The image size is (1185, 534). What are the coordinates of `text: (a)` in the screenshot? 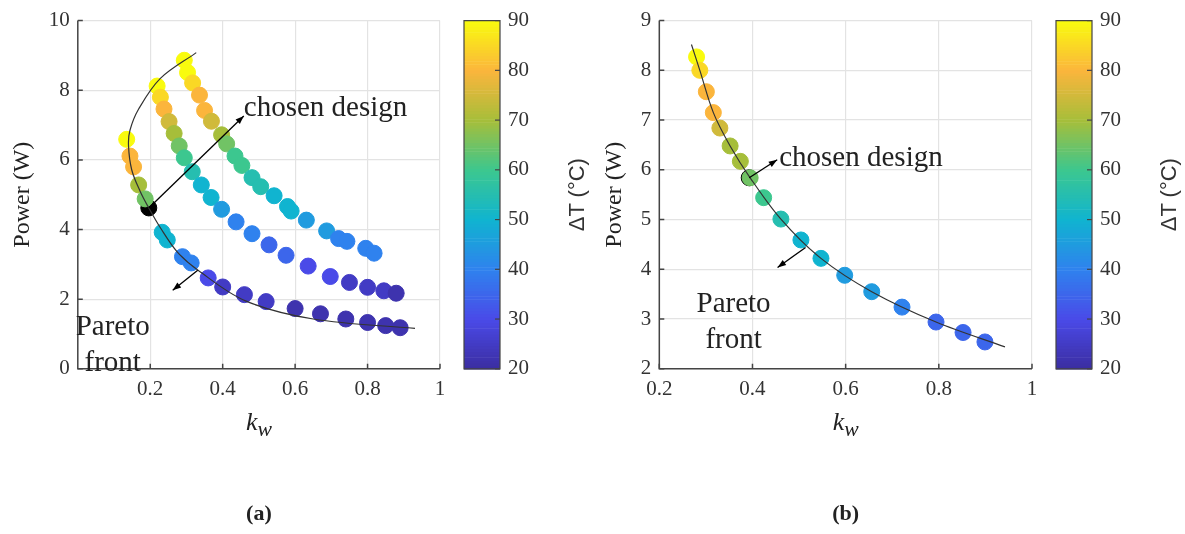 It's located at (259, 513).